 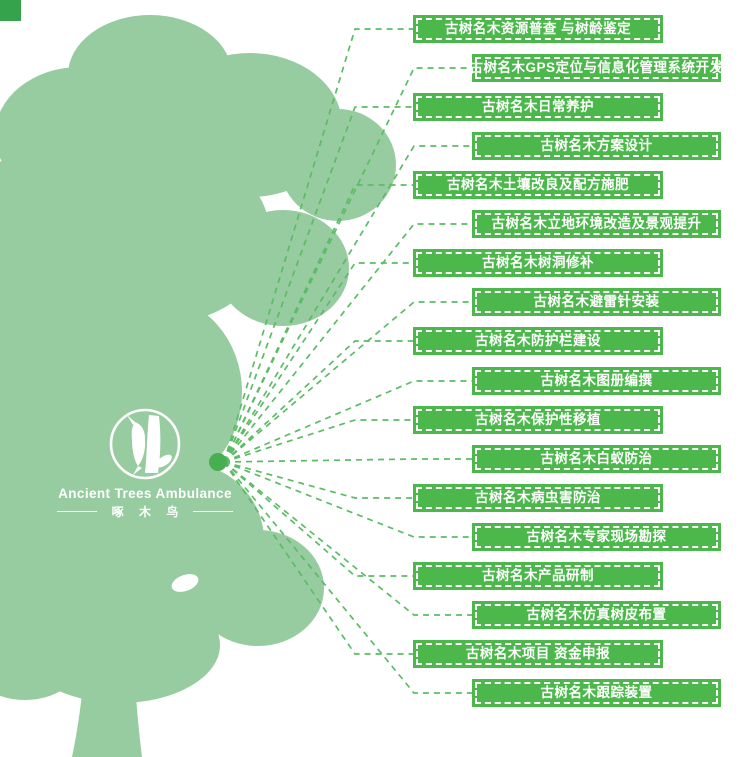 I want to click on service-label: 古树名木保护性移植, so click(x=538, y=419).